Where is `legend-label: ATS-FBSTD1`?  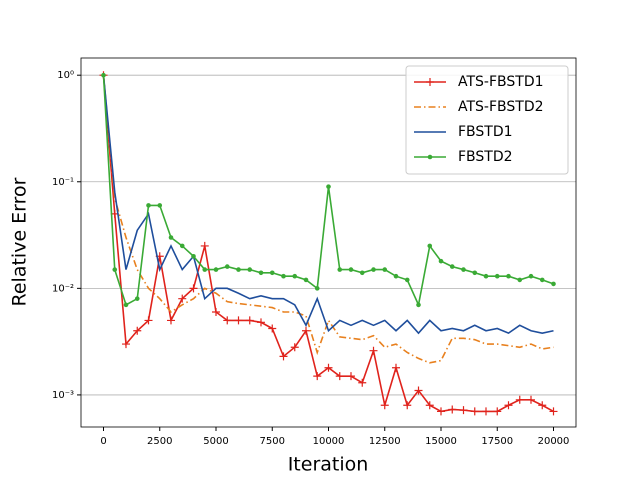
legend-label: ATS-FBSTD1 is located at coordinates (501, 82).